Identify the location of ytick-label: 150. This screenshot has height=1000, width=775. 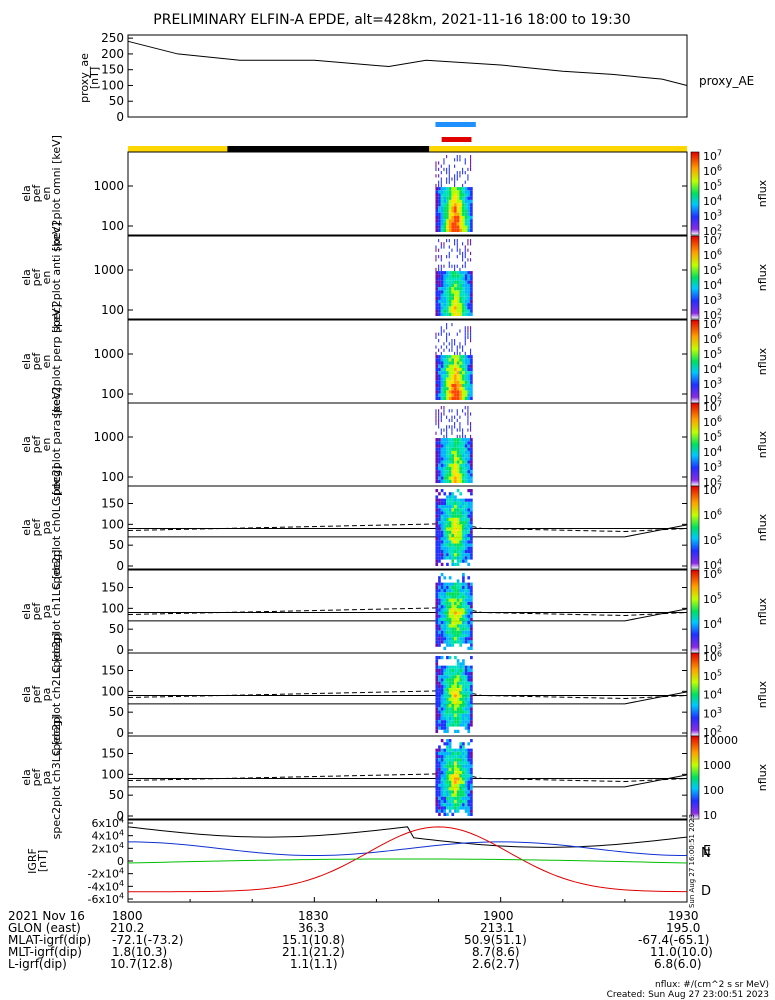
(112, 588).